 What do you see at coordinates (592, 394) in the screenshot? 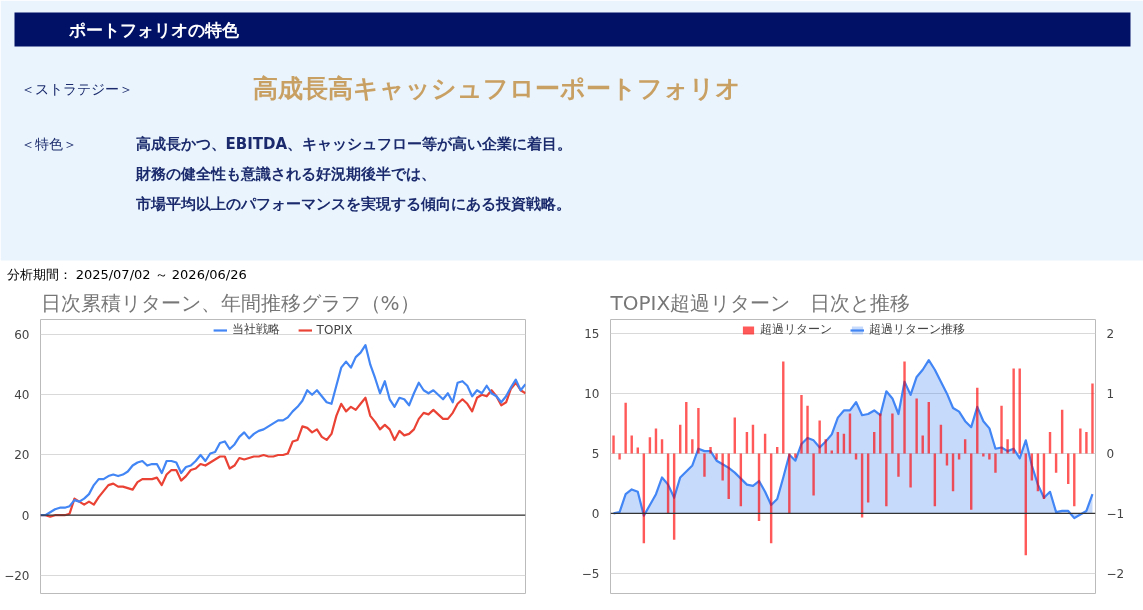
I see `y-tick-label: 10` at bounding box center [592, 394].